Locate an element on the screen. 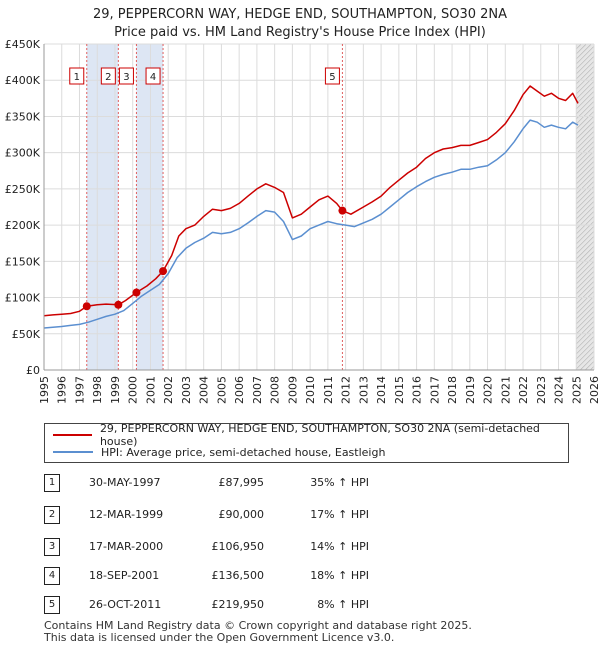 Image resolution: width=600 pixels, height=650 pixels. transaction-price: £87,995 is located at coordinates (241, 482).